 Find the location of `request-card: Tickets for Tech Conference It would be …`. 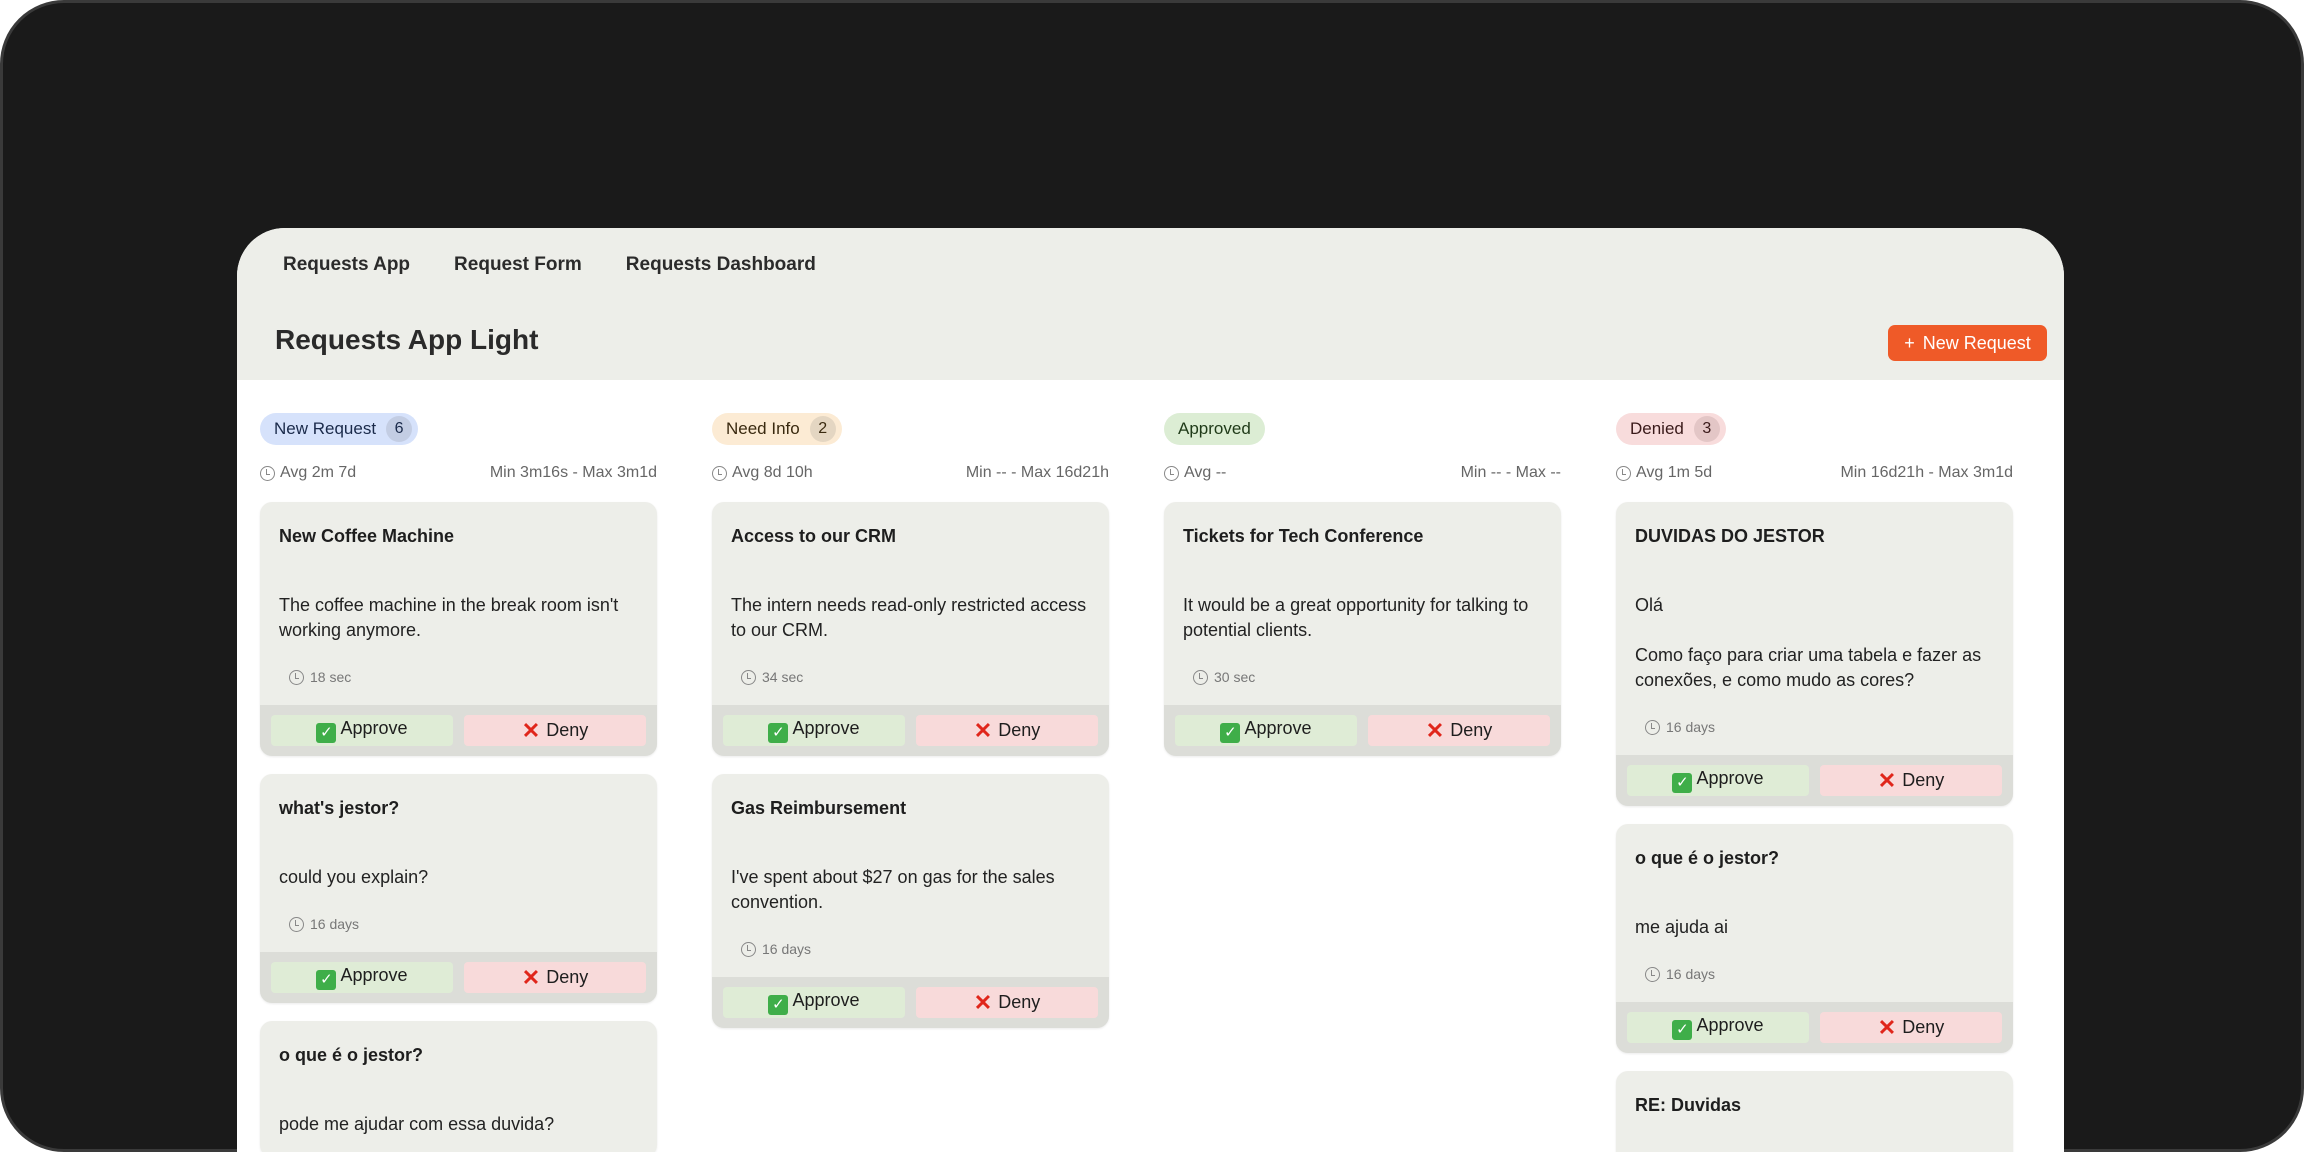

request-card: Tickets for Tech Conference It would be … is located at coordinates (1362, 629).